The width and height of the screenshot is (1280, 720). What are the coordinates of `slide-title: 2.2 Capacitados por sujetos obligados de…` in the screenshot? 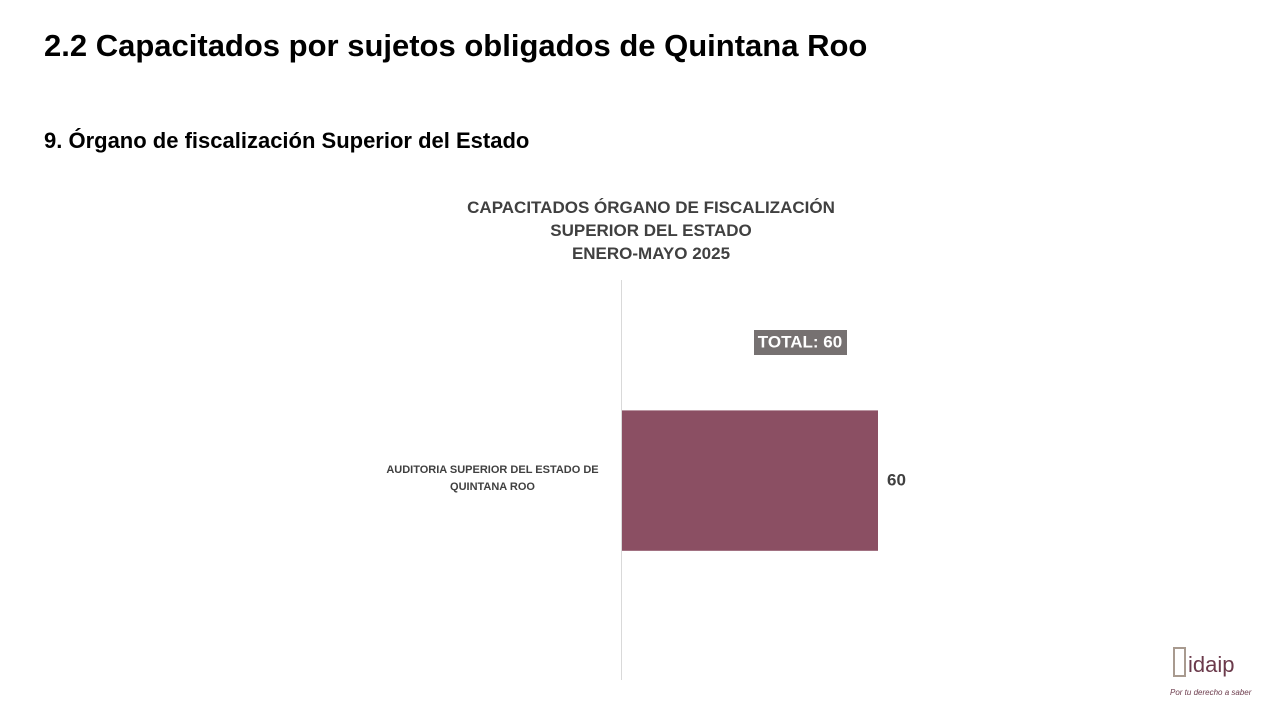 It's located at (456, 45).